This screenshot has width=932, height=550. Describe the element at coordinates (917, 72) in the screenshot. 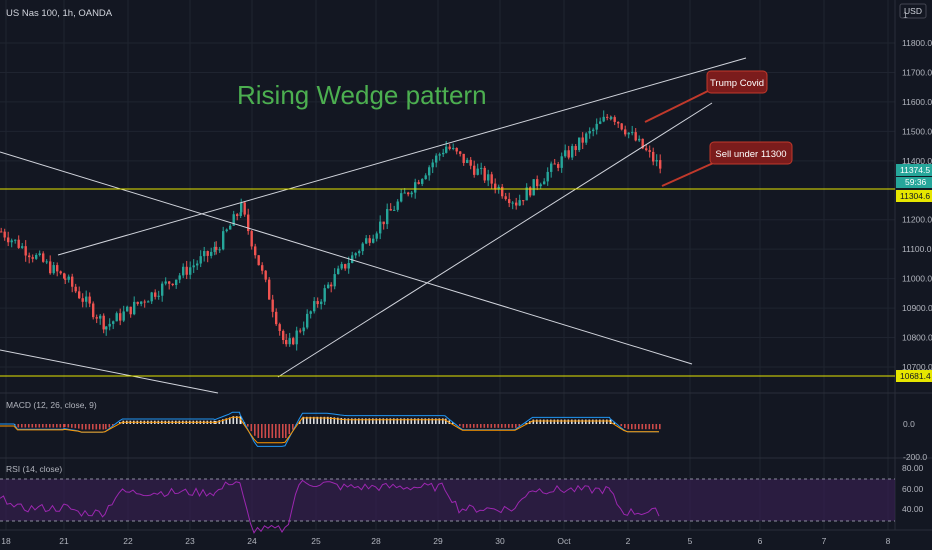

I see `price-tick-label: 11700.0` at that location.